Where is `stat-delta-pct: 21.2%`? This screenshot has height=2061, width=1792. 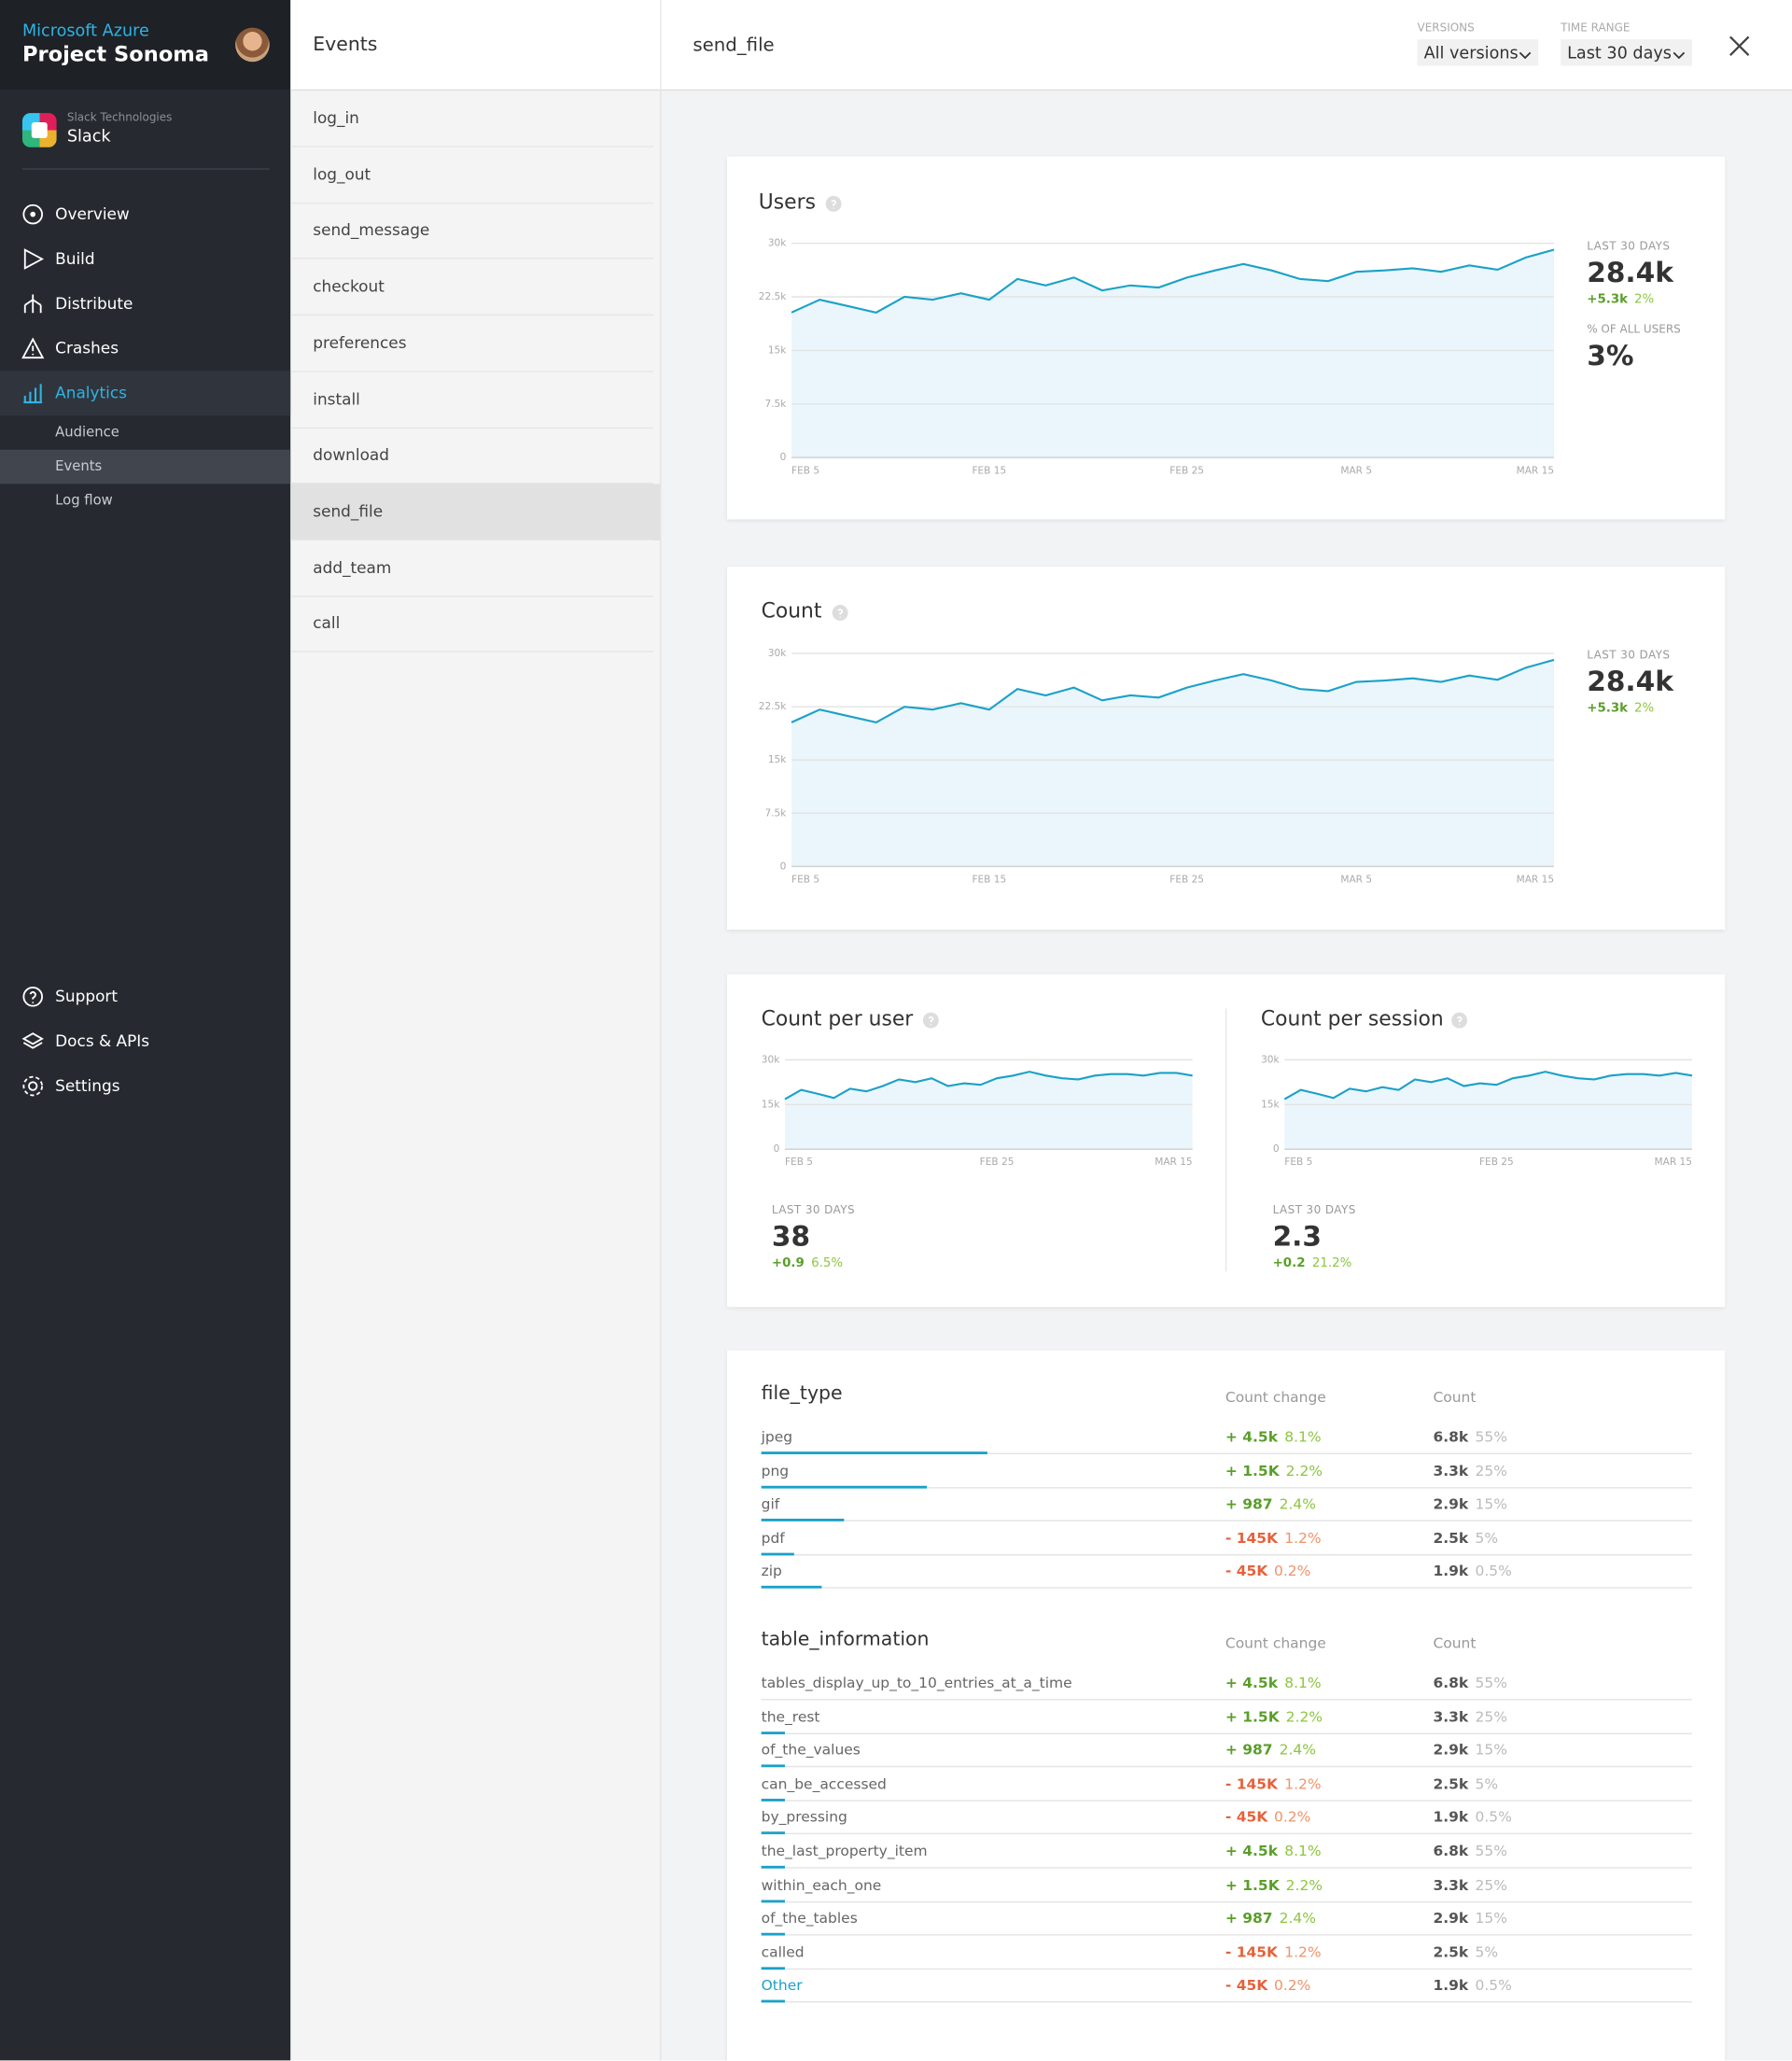
stat-delta-pct: 21.2% is located at coordinates (1331, 1263).